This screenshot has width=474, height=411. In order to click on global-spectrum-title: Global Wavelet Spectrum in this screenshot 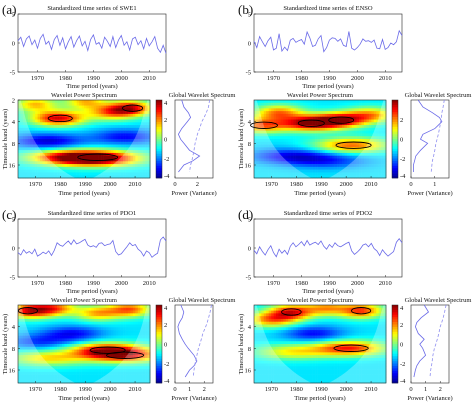, I will do `click(202, 95)`.